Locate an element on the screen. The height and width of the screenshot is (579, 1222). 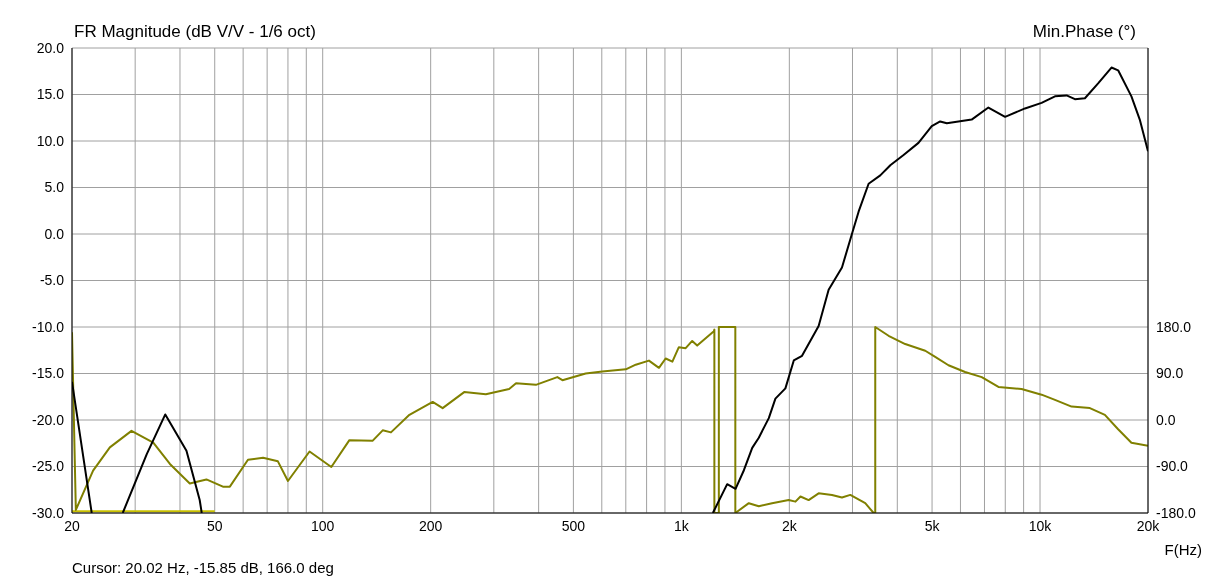
y-tick-label: 0.0 is located at coordinates (54, 233).